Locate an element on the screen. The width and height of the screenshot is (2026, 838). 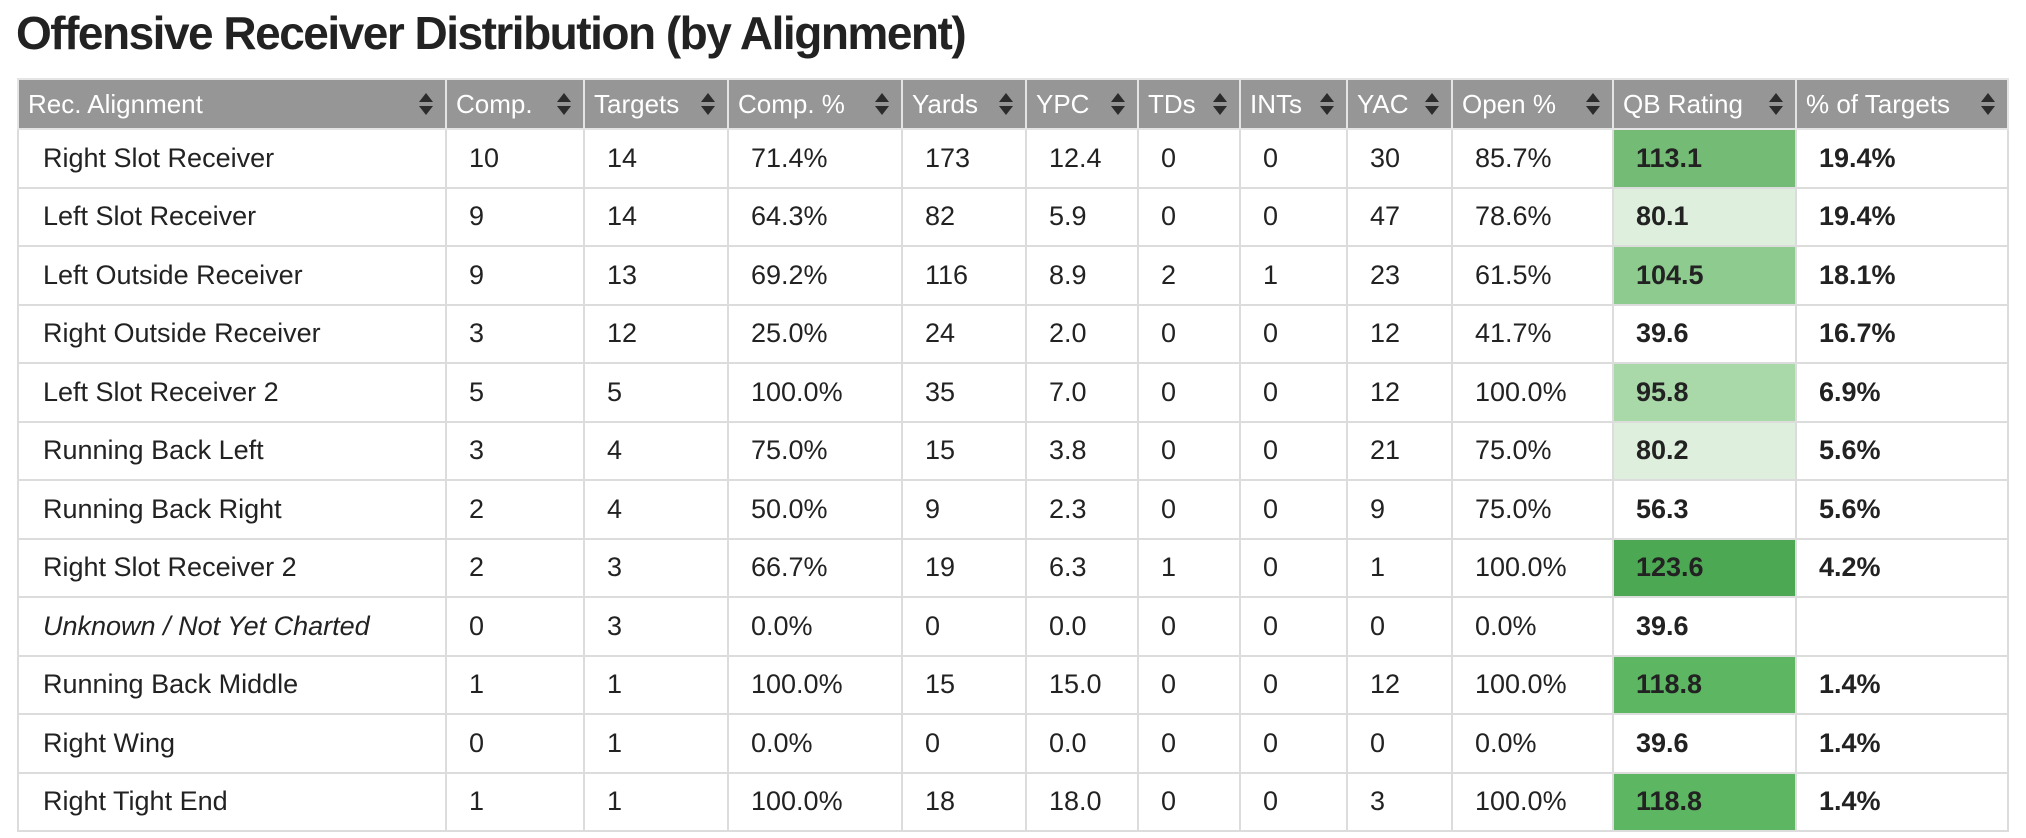
cell-qb-rating: 123.6 is located at coordinates (1704, 567).